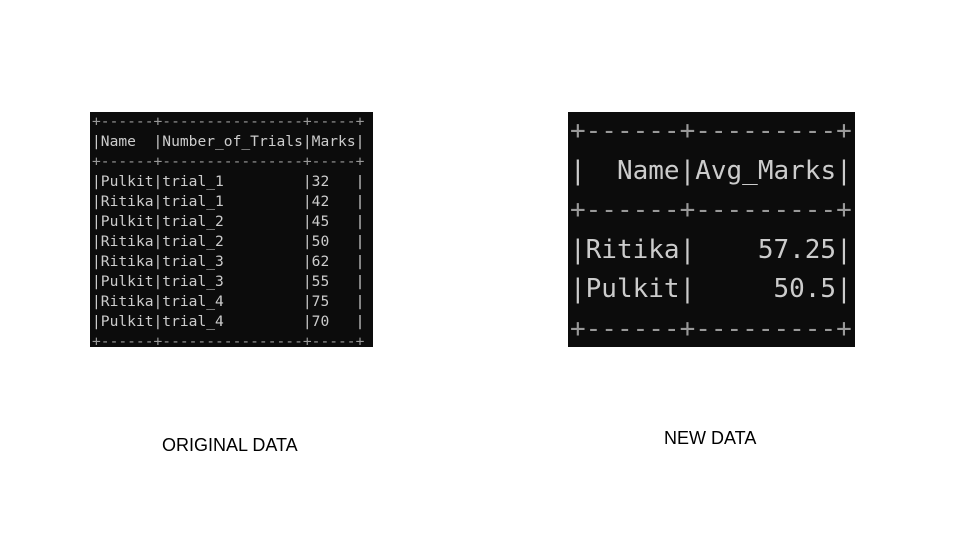 The width and height of the screenshot is (960, 540). What do you see at coordinates (710, 438) in the screenshot?
I see `caption: NEW DATA` at bounding box center [710, 438].